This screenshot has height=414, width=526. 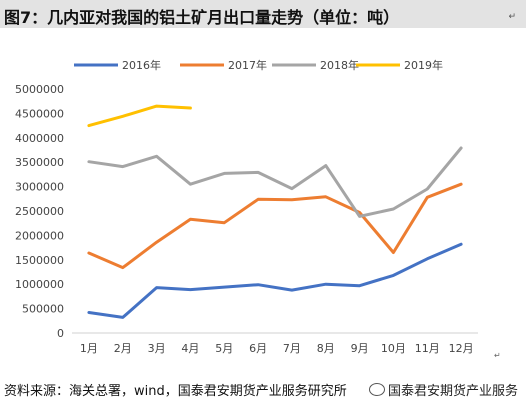 I want to click on chart-legend: 2016年 2017年 2018年 2019年, so click(x=258, y=65).